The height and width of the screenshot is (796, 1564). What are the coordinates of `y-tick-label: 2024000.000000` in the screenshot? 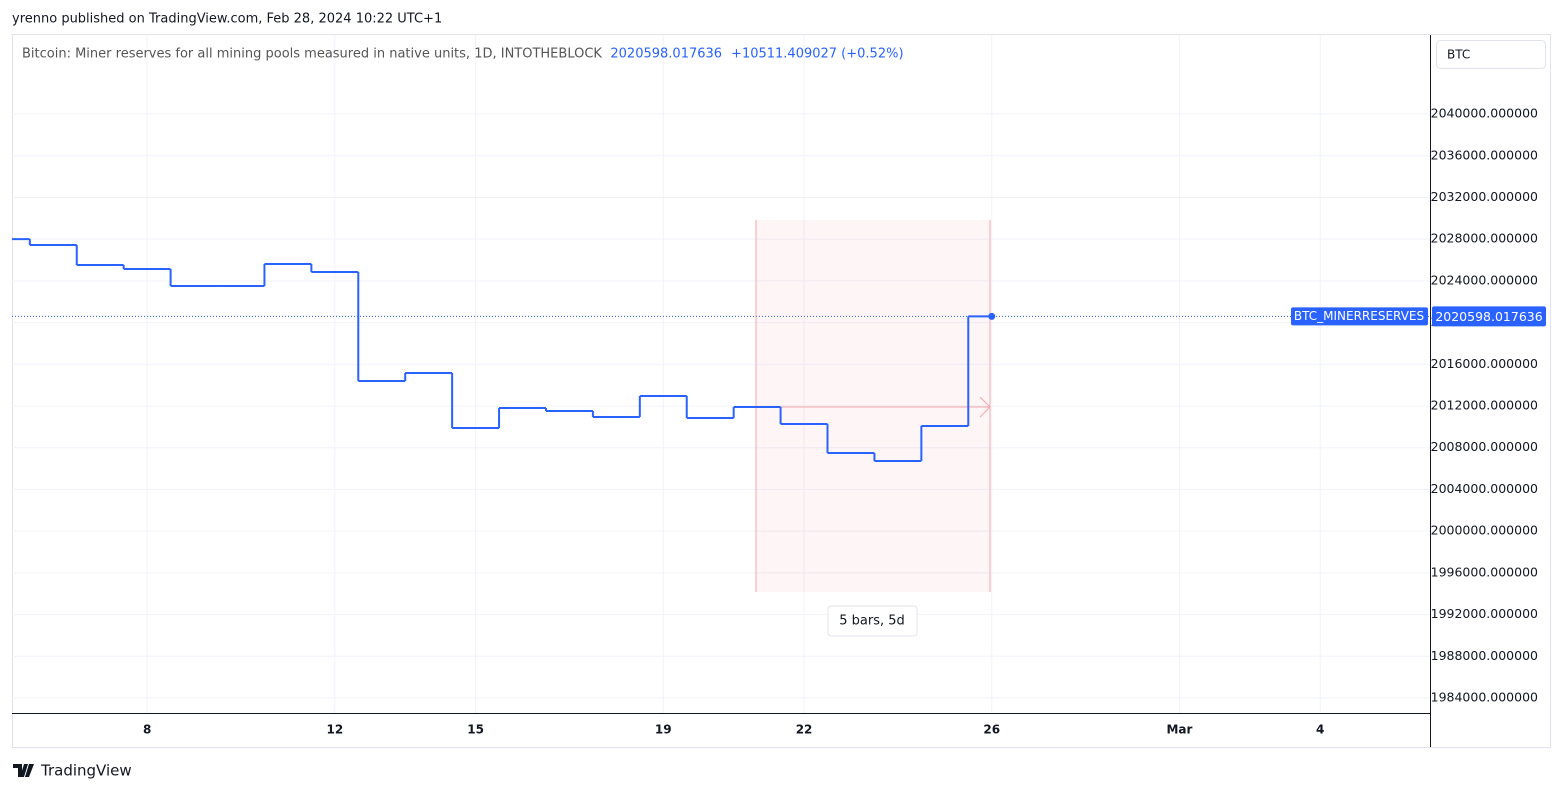 It's located at (1484, 279).